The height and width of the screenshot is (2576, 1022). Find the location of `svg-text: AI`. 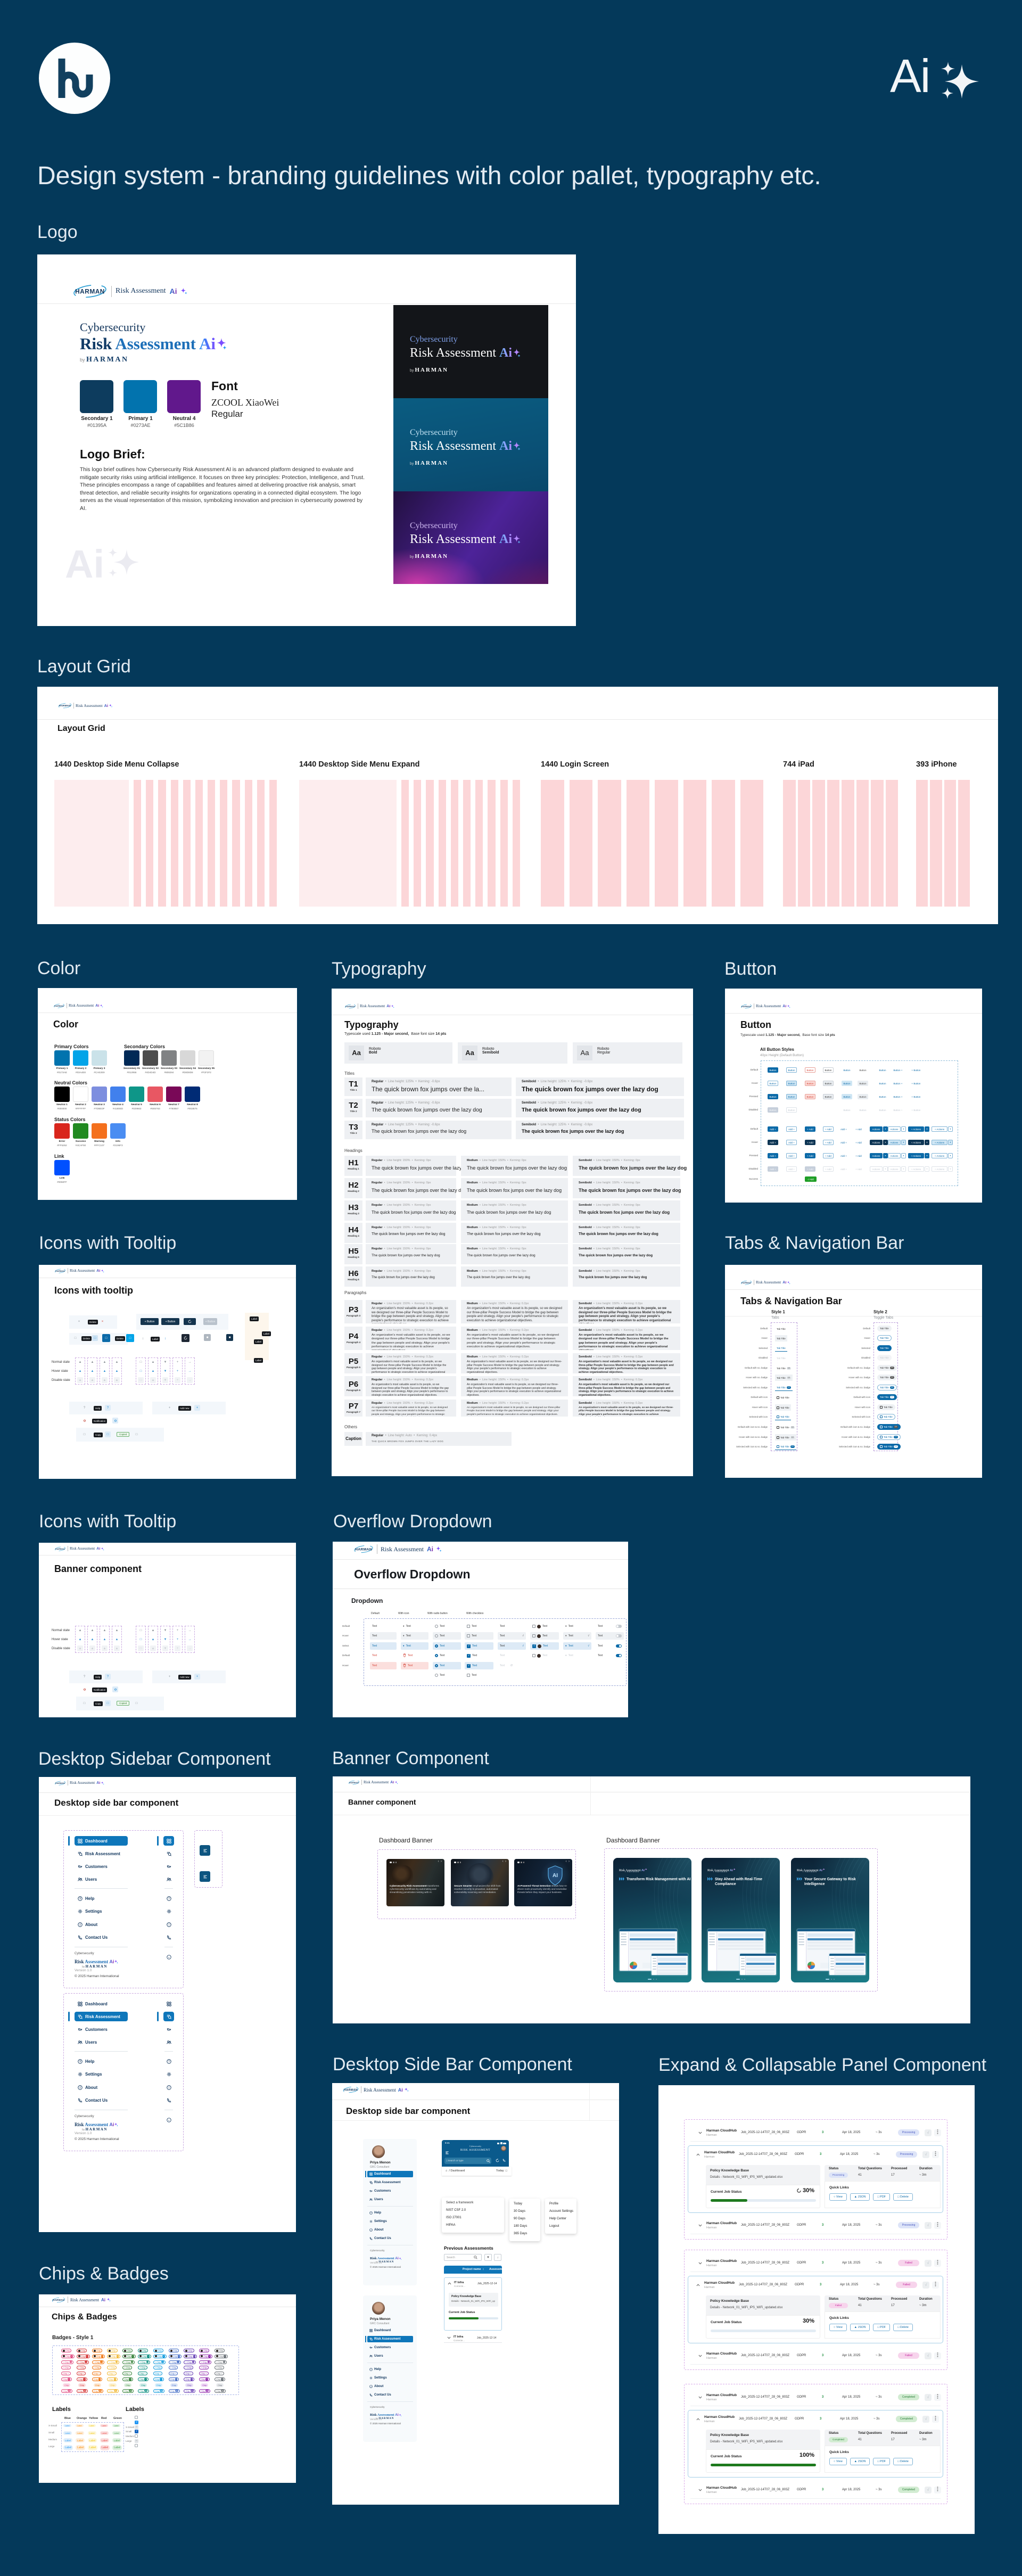

svg-text: AI is located at coordinates (555, 1876).